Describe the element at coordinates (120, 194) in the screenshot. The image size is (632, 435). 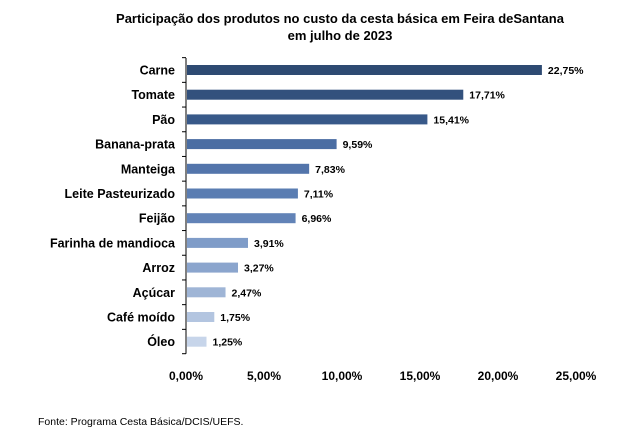
I see `category-label: Leite Pasteurizado` at that location.